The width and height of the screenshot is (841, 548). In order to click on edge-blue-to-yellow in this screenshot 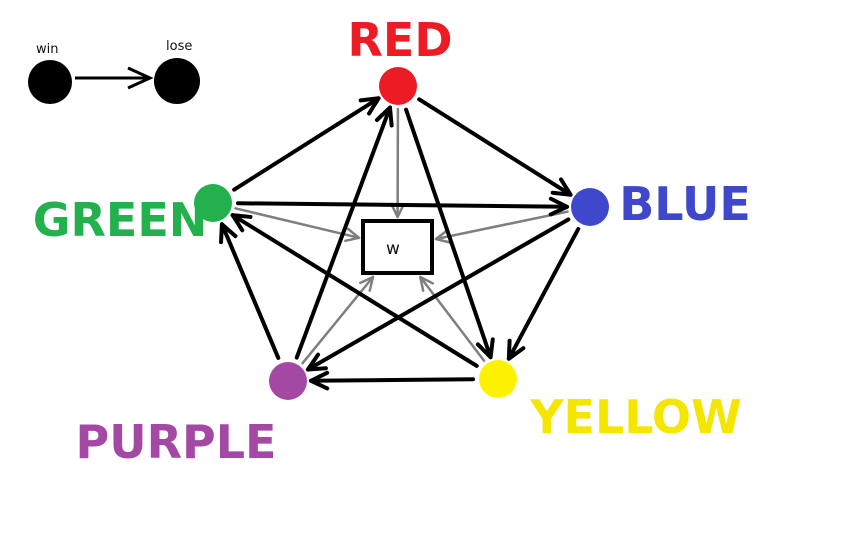, I will do `click(543, 294)`.